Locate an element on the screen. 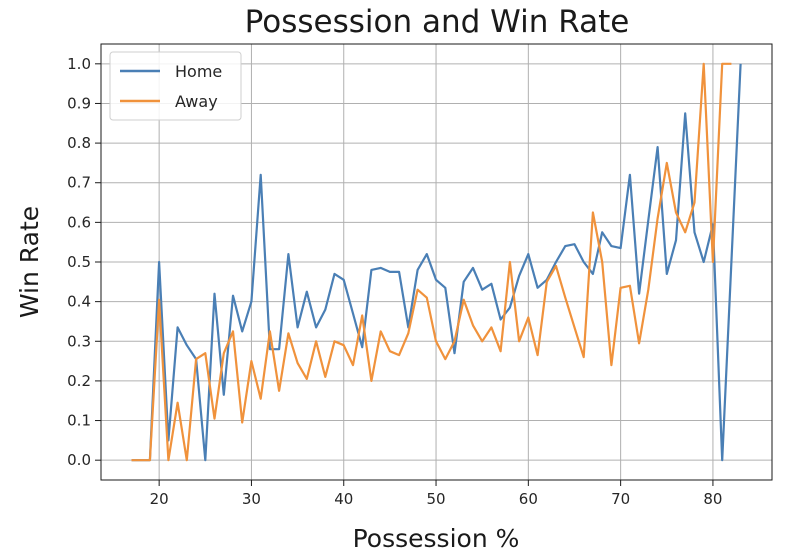 Image resolution: width=798 pixels, height=560 pixels. legend: Home Away is located at coordinates (175, 86).